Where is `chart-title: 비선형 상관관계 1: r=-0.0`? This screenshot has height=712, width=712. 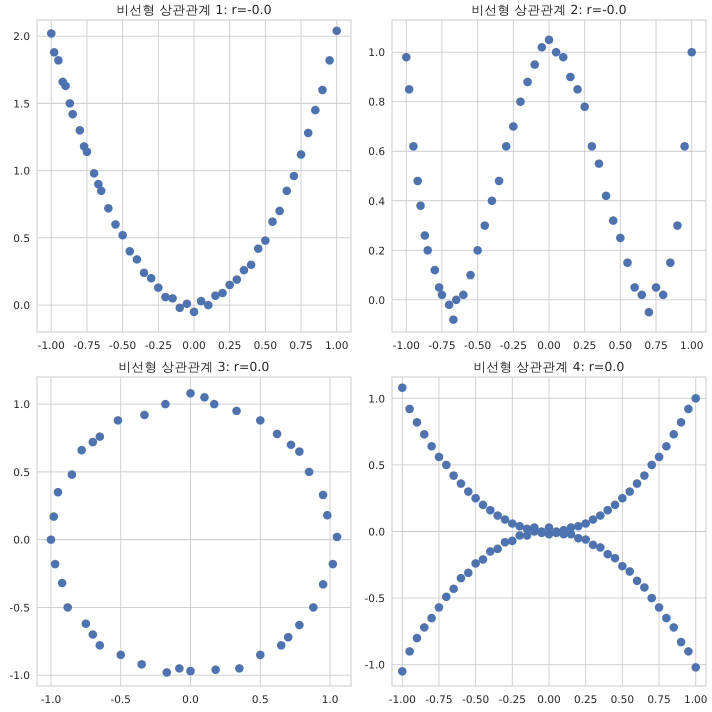
chart-title: 비선형 상관관계 1: r=-0.0 is located at coordinates (194, 9).